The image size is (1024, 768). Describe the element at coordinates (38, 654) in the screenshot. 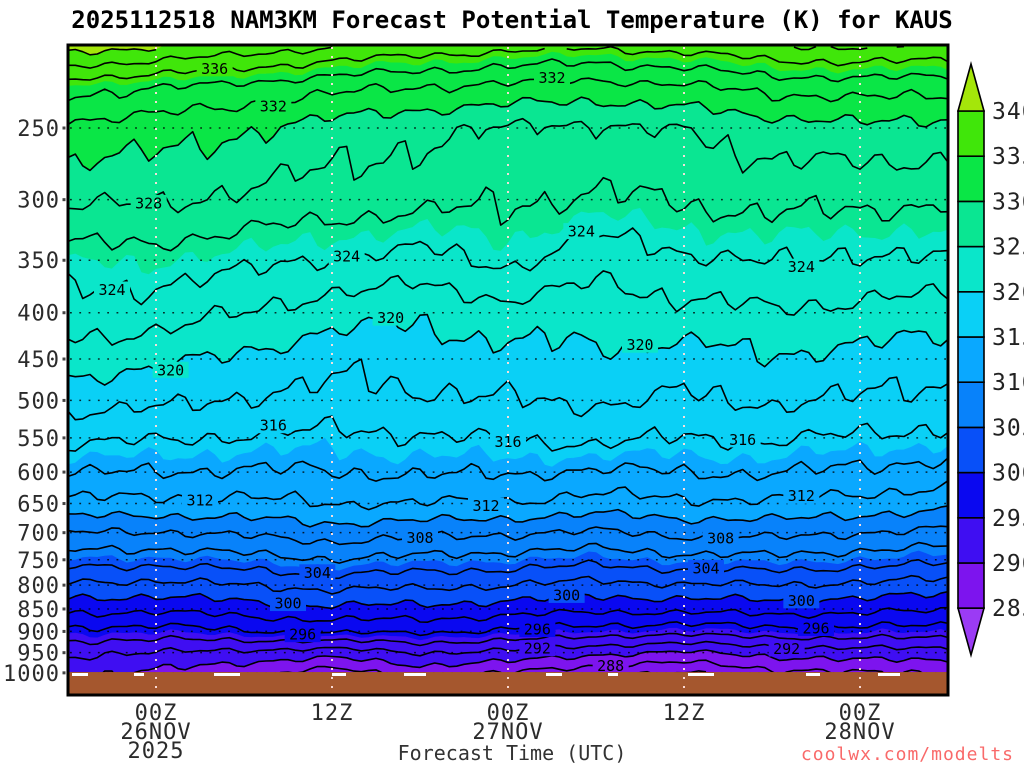

I see `y-tick-label: 950` at that location.